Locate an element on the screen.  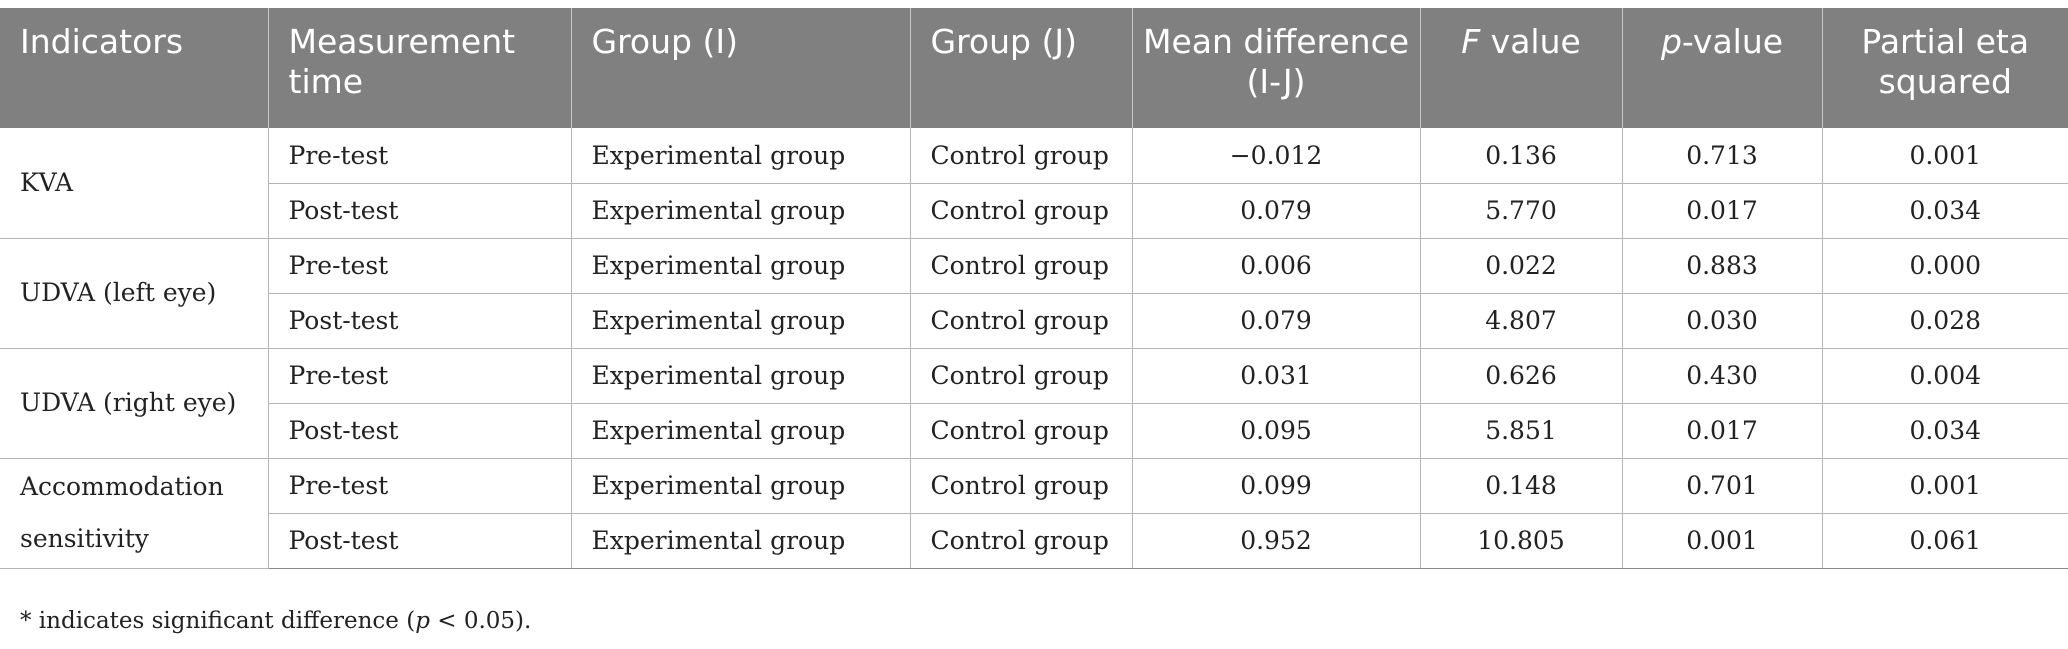
f-value-cell: 0.022 is located at coordinates (1521, 266).